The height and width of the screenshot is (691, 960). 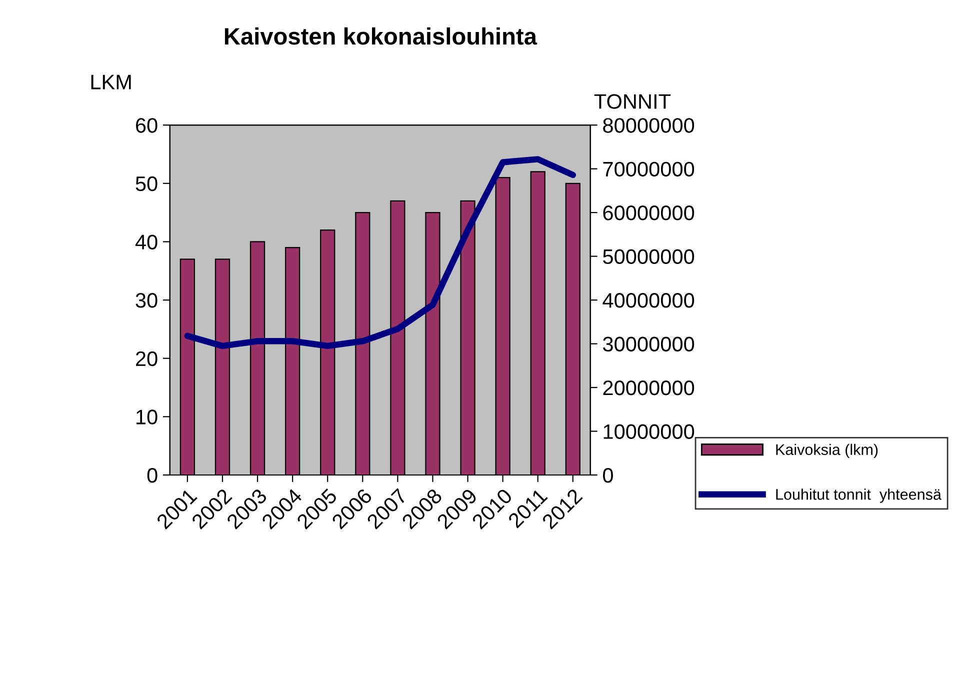 I want to click on legend-label: Louhitut tonnit yhteensä, so click(x=859, y=495).